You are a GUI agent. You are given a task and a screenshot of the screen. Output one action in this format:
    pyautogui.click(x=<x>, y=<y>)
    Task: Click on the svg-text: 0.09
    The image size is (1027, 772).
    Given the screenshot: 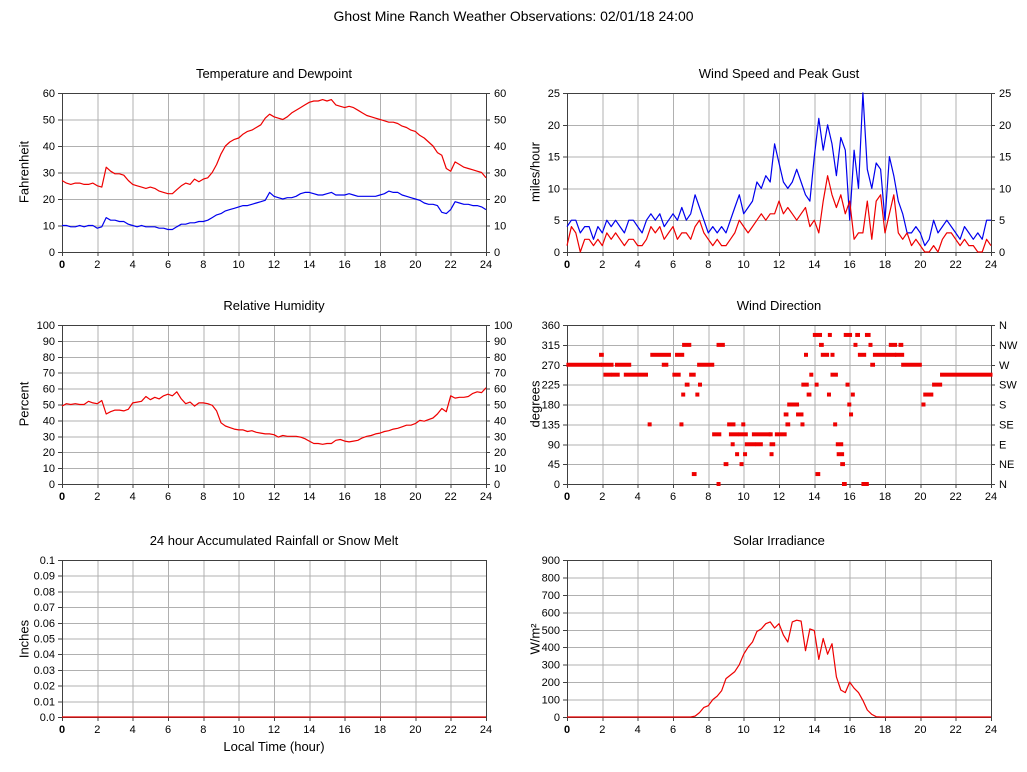 What is the action you would take?
    pyautogui.click(x=44, y=577)
    